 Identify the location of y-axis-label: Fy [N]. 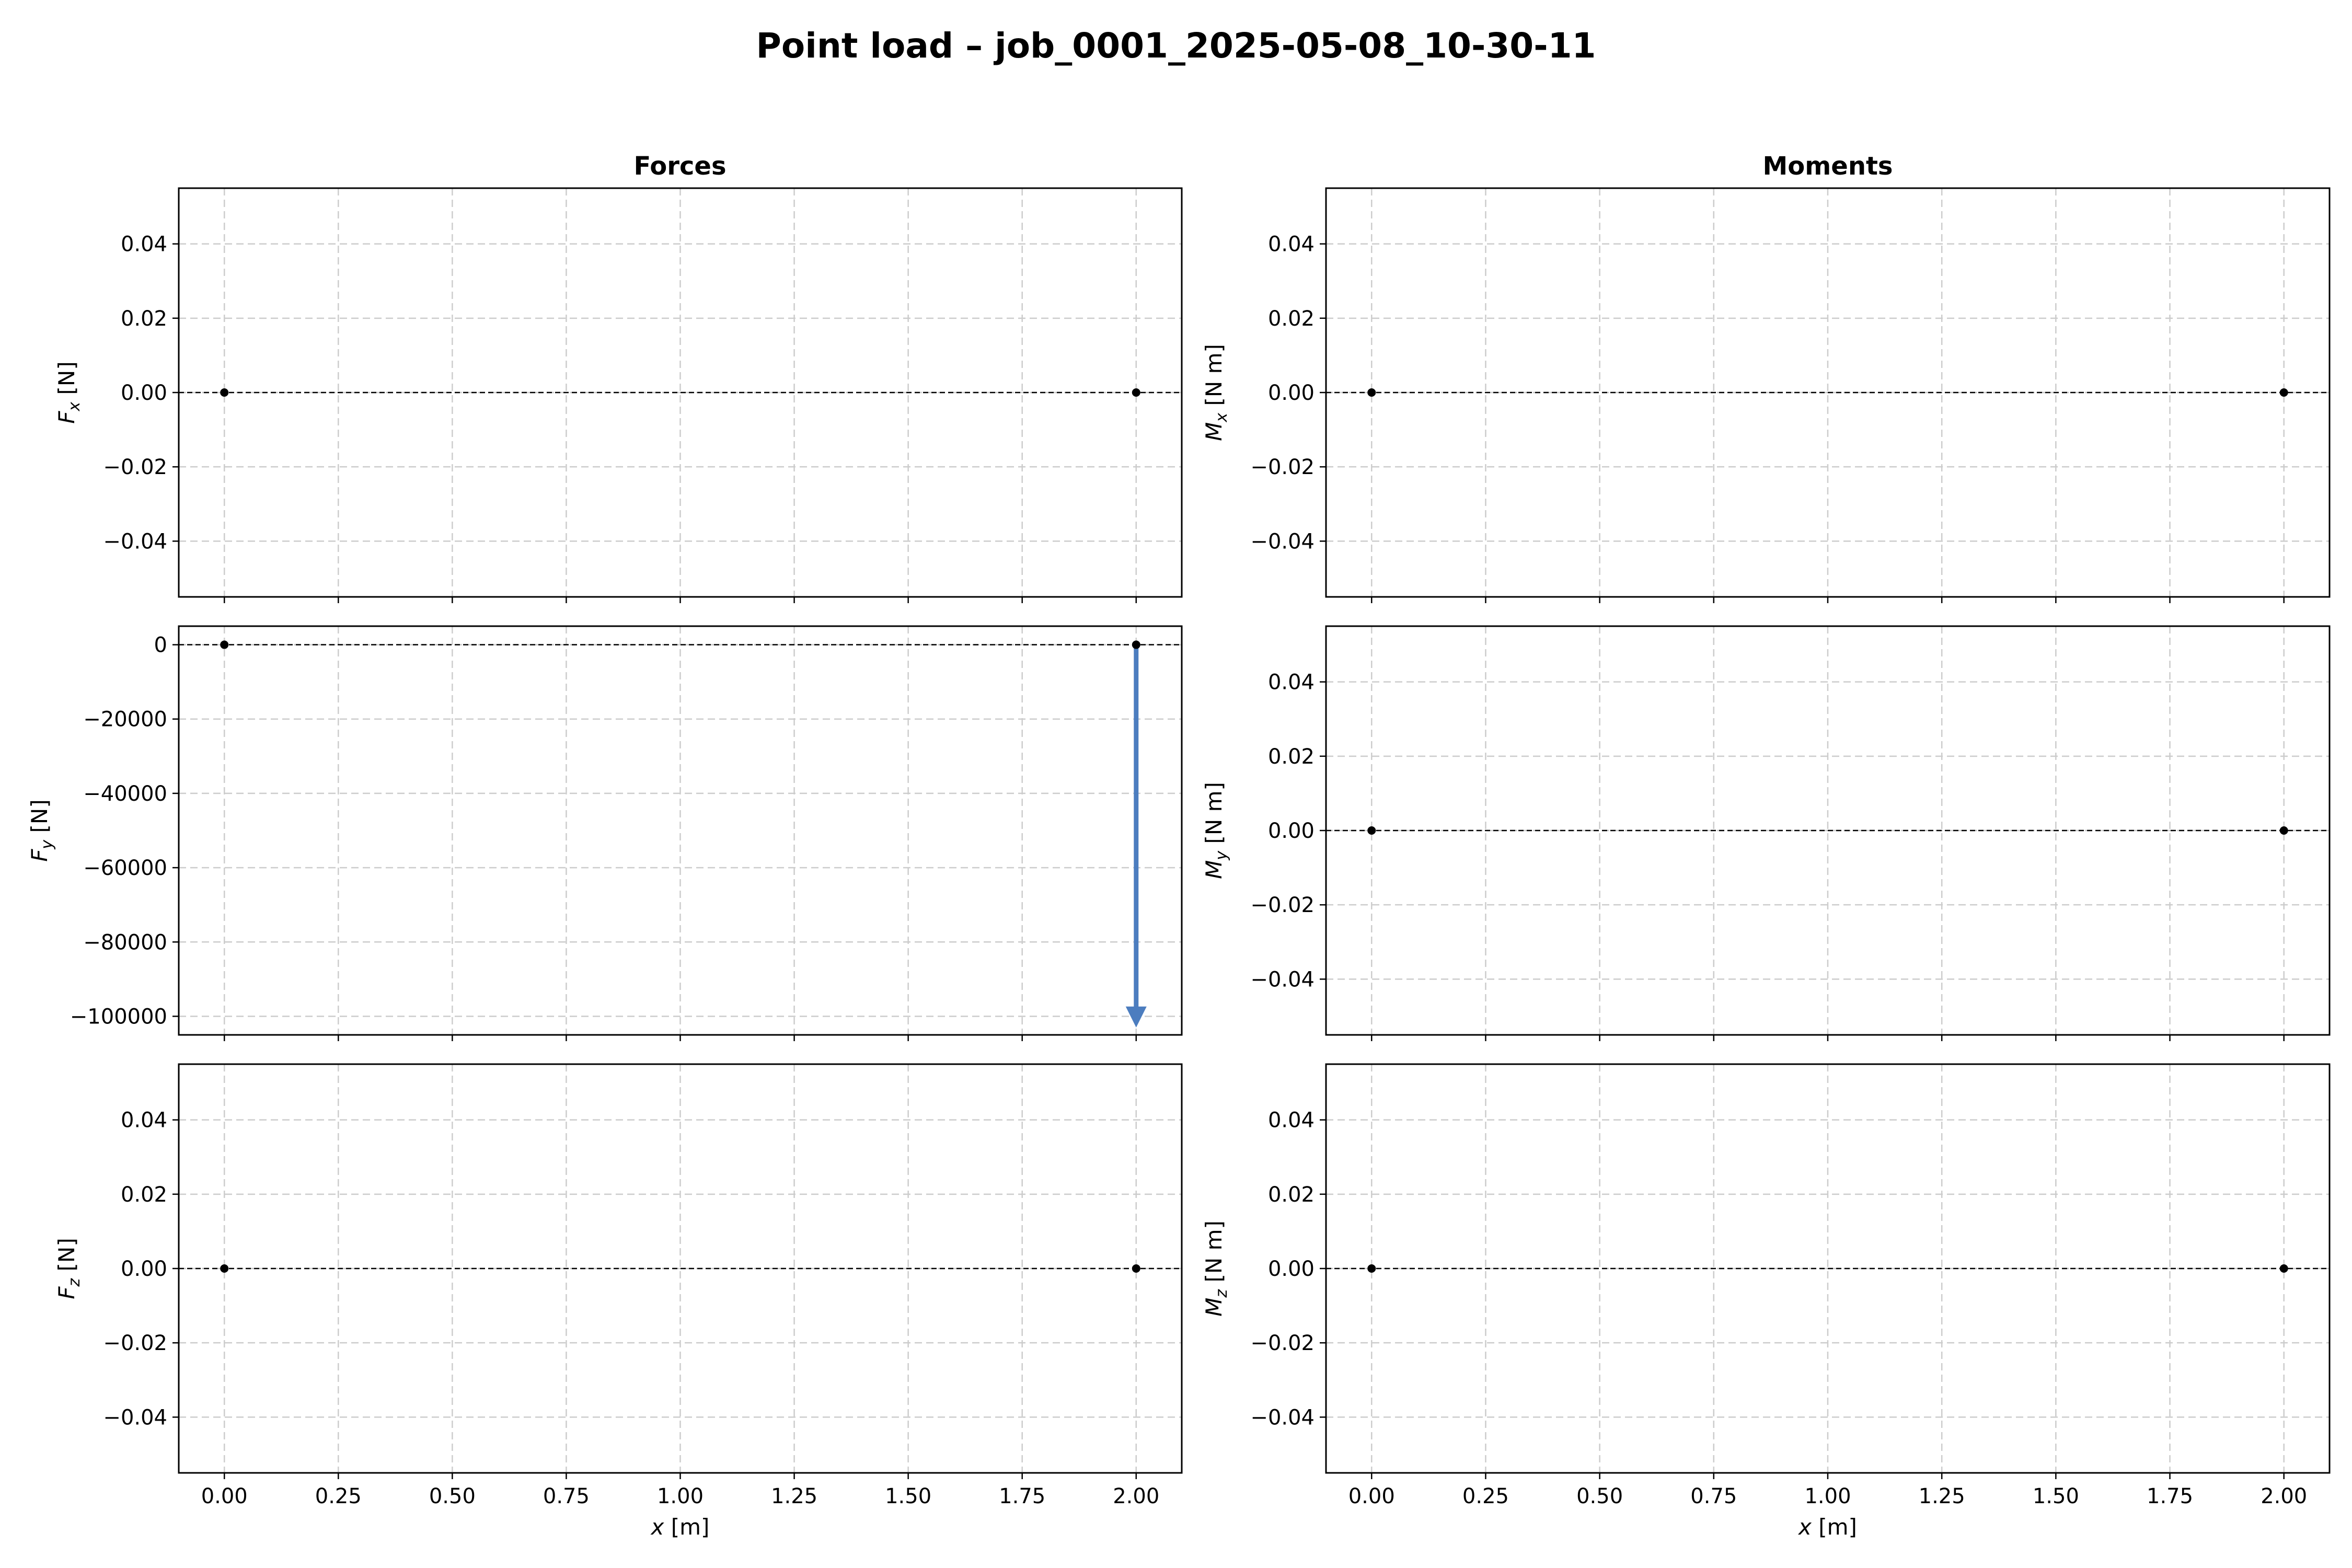
(41, 830).